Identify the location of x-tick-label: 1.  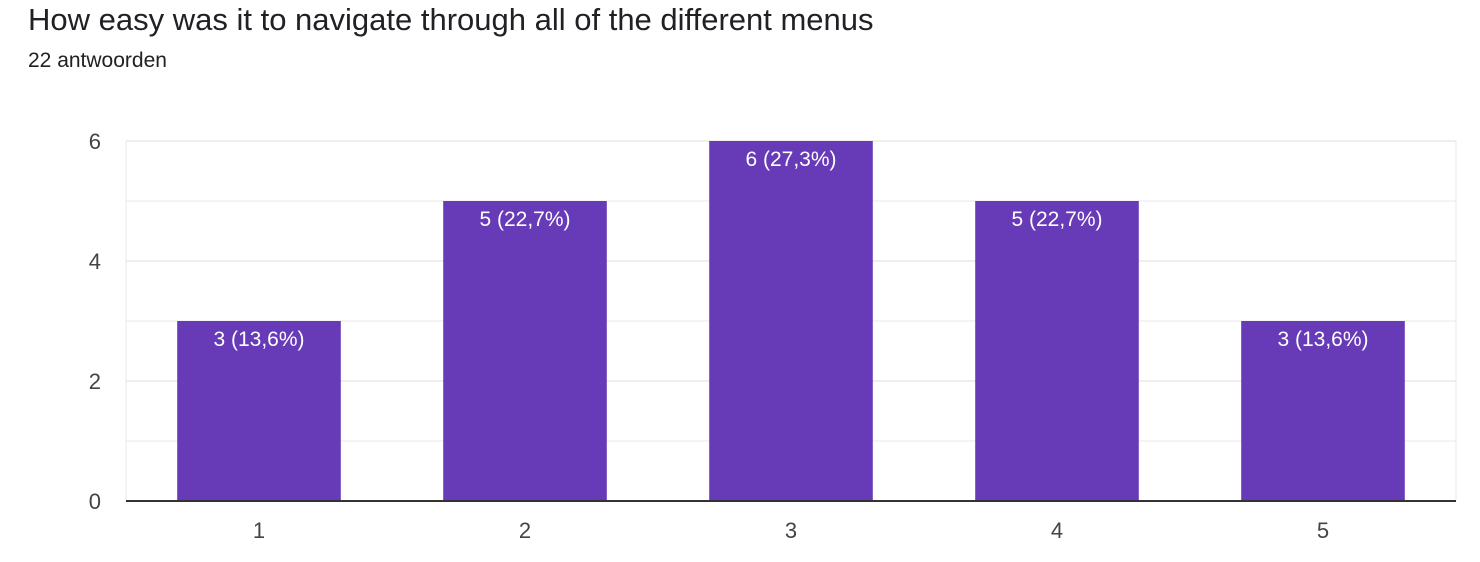
(259, 530).